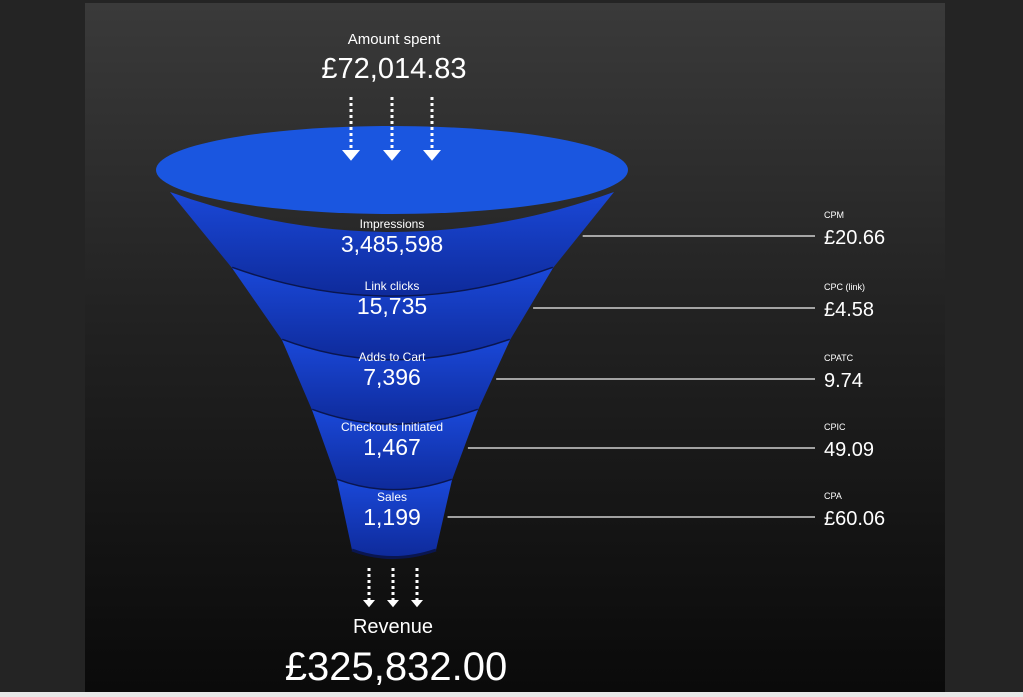 The height and width of the screenshot is (697, 1023). Describe the element at coordinates (849, 450) in the screenshot. I see `metric-value: 49.09` at that location.